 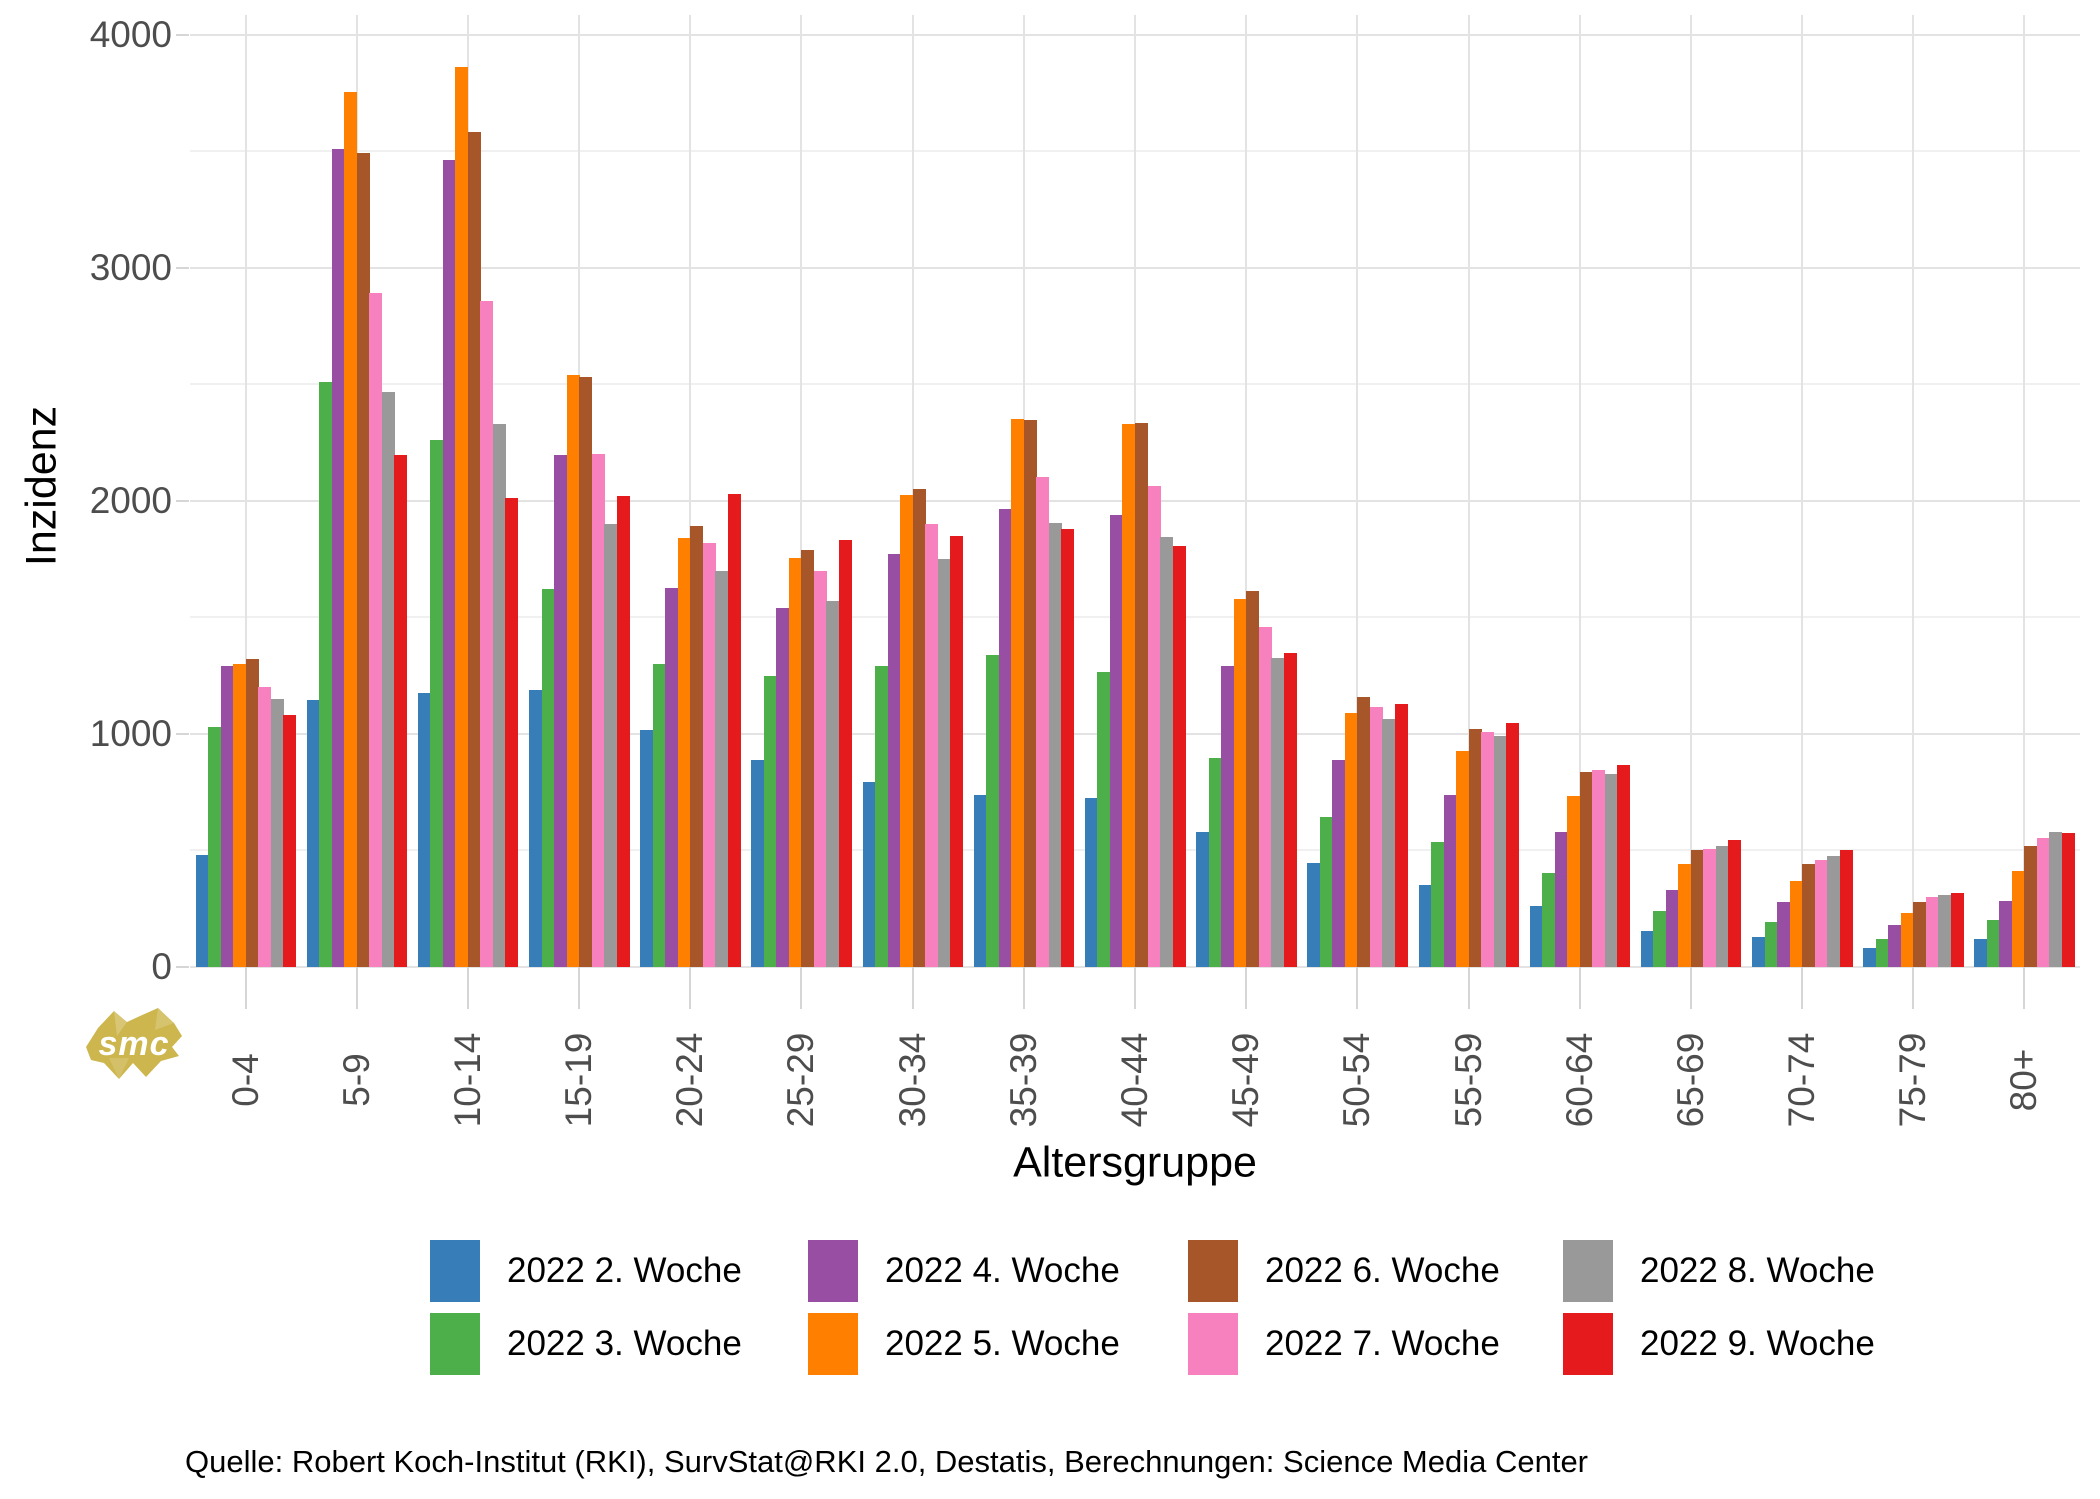 I want to click on bar-50-54-2022-3-woche, so click(x=1326, y=891).